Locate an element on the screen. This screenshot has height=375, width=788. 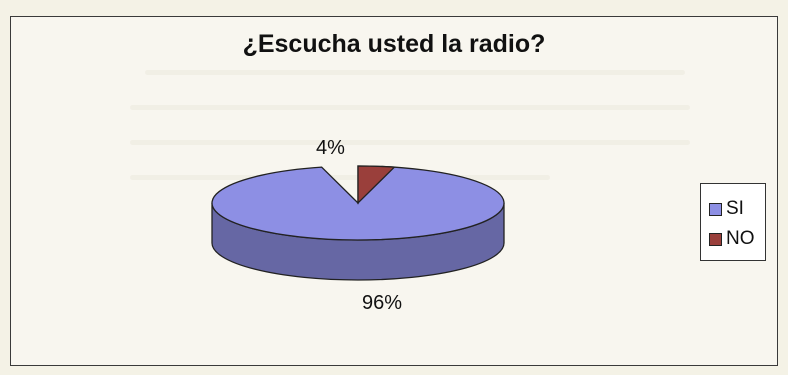
pie-slice-no is located at coordinates (376, 185).